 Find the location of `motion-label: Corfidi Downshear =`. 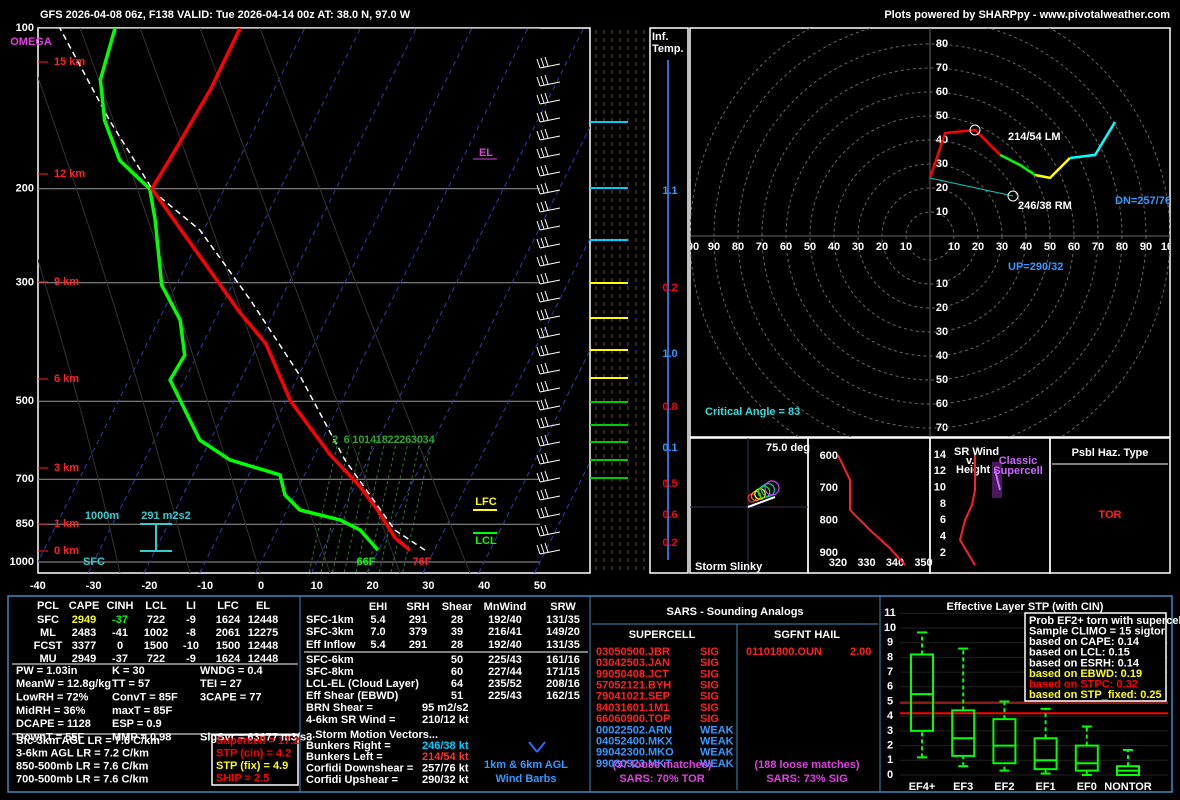

motion-label: Corfidi Downshear = is located at coordinates (359, 769).